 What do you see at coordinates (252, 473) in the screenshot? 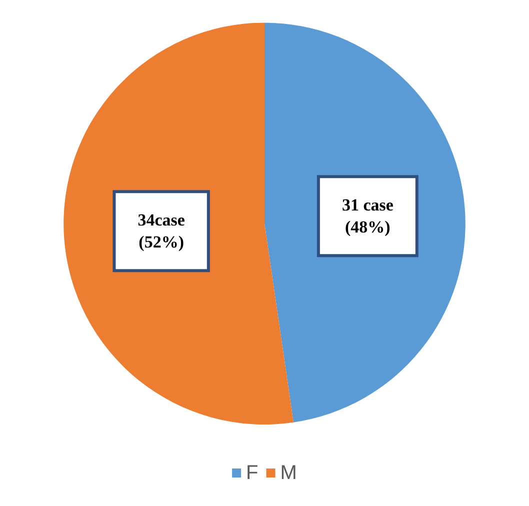
I see `legend-label: F` at bounding box center [252, 473].